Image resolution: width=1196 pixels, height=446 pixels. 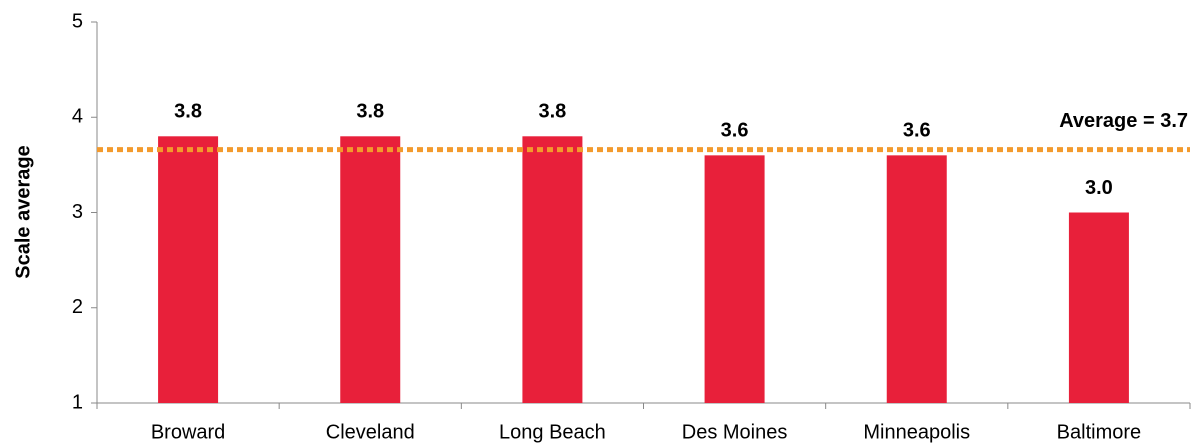 What do you see at coordinates (552, 432) in the screenshot?
I see `x-tick-label: Long Beach` at bounding box center [552, 432].